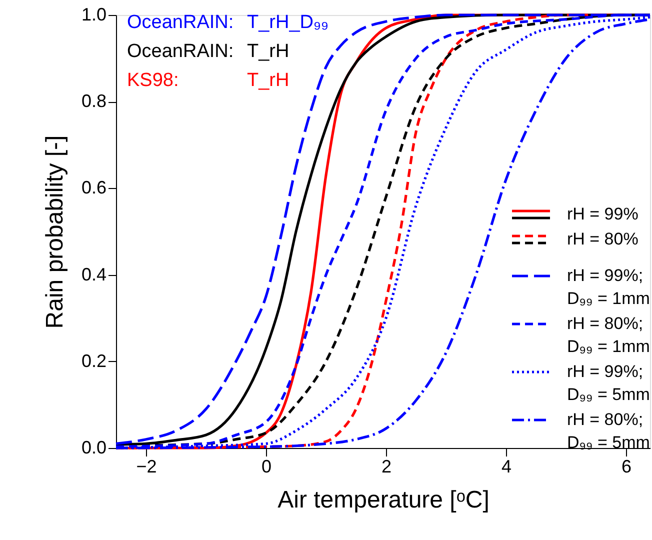 This screenshot has height=540, width=652. What do you see at coordinates (93, 14) in the screenshot?
I see `y-tick-label: 1.0` at bounding box center [93, 14].